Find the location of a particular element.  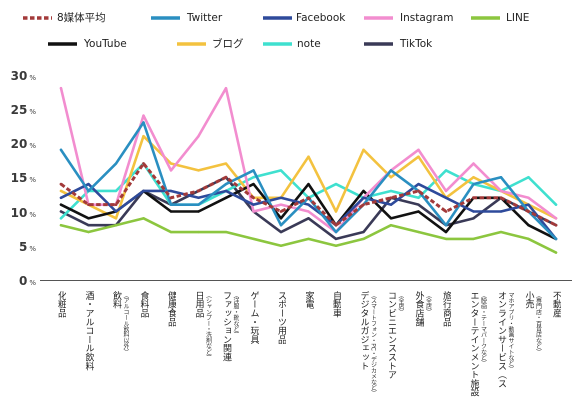

y-tick-value: 25 is located at coordinates (19, 109).